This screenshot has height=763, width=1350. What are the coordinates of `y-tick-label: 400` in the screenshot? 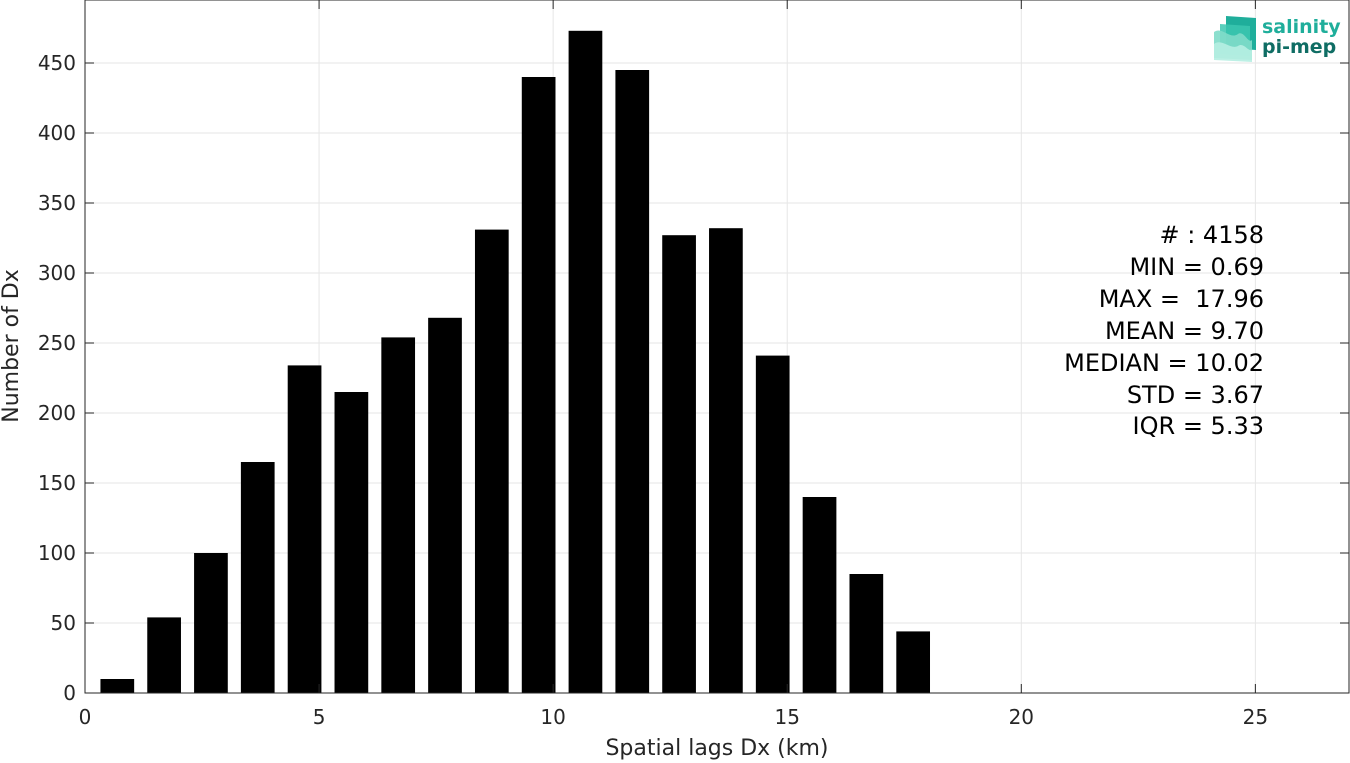 It's located at (57, 133).